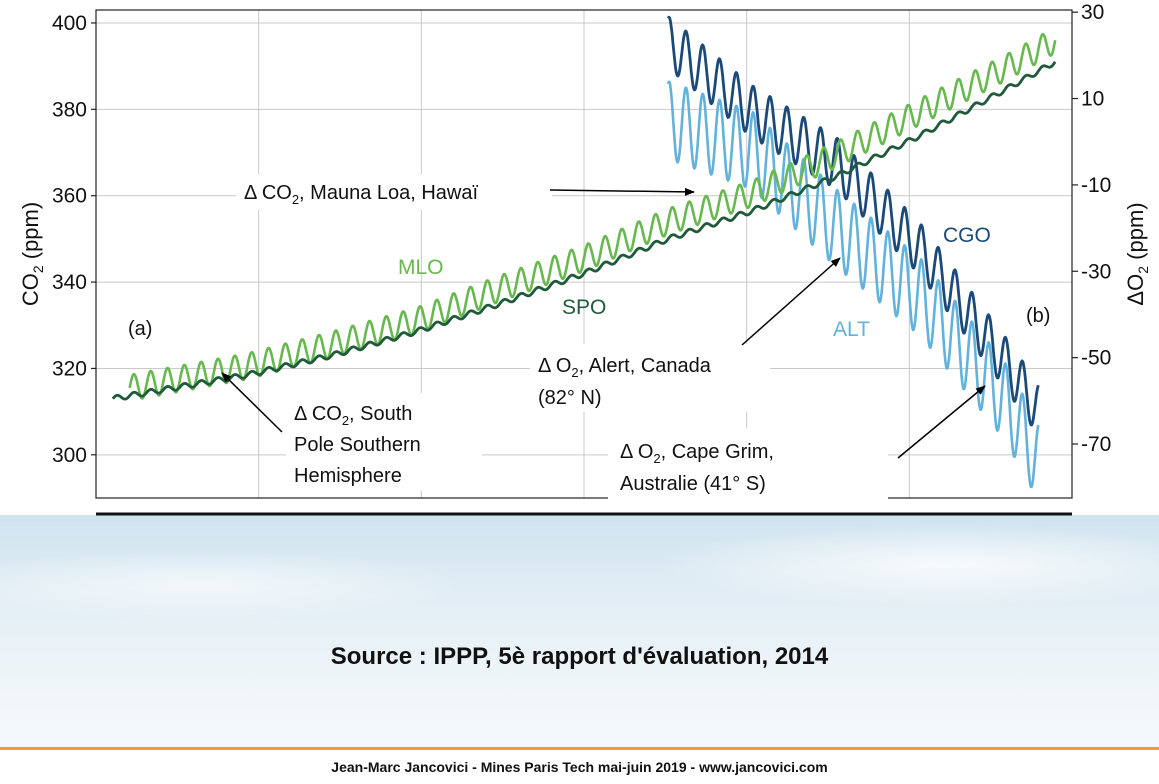  What do you see at coordinates (357, 445) in the screenshot?
I see `annotation-spo-line2: Pole Southern` at bounding box center [357, 445].